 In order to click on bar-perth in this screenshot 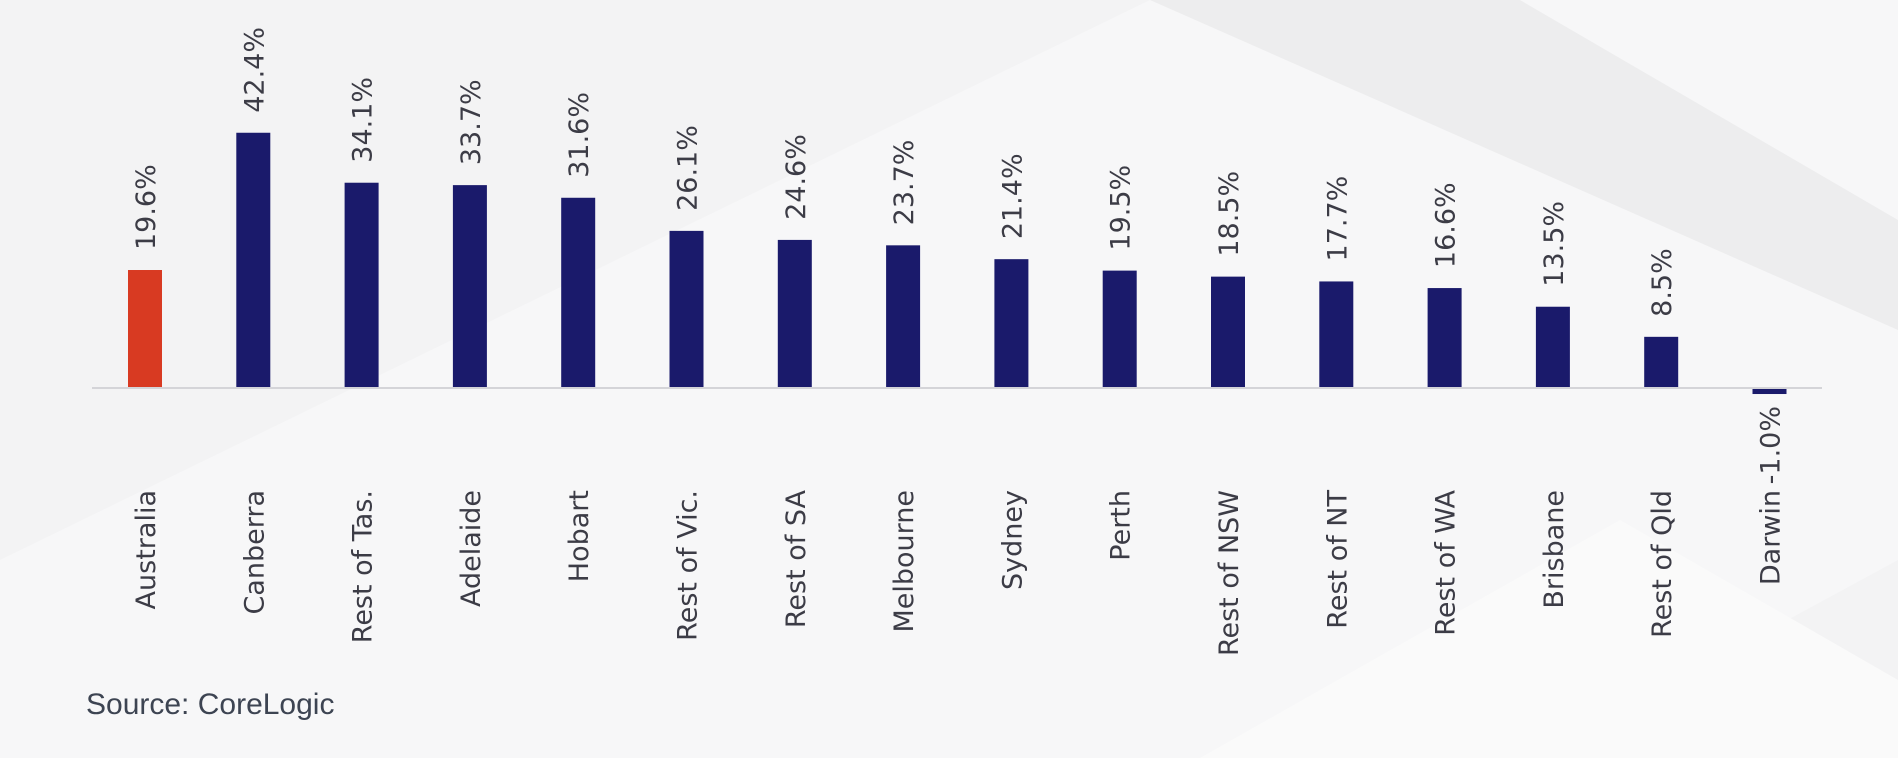, I will do `click(1119, 329)`.